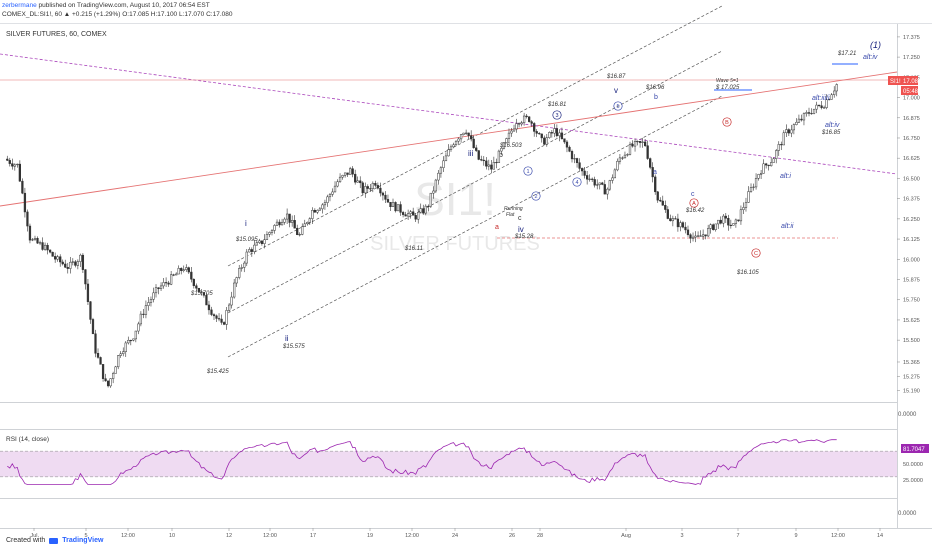  Describe the element at coordinates (616, 77) in the screenshot. I see `label-price: $16.87` at that location.